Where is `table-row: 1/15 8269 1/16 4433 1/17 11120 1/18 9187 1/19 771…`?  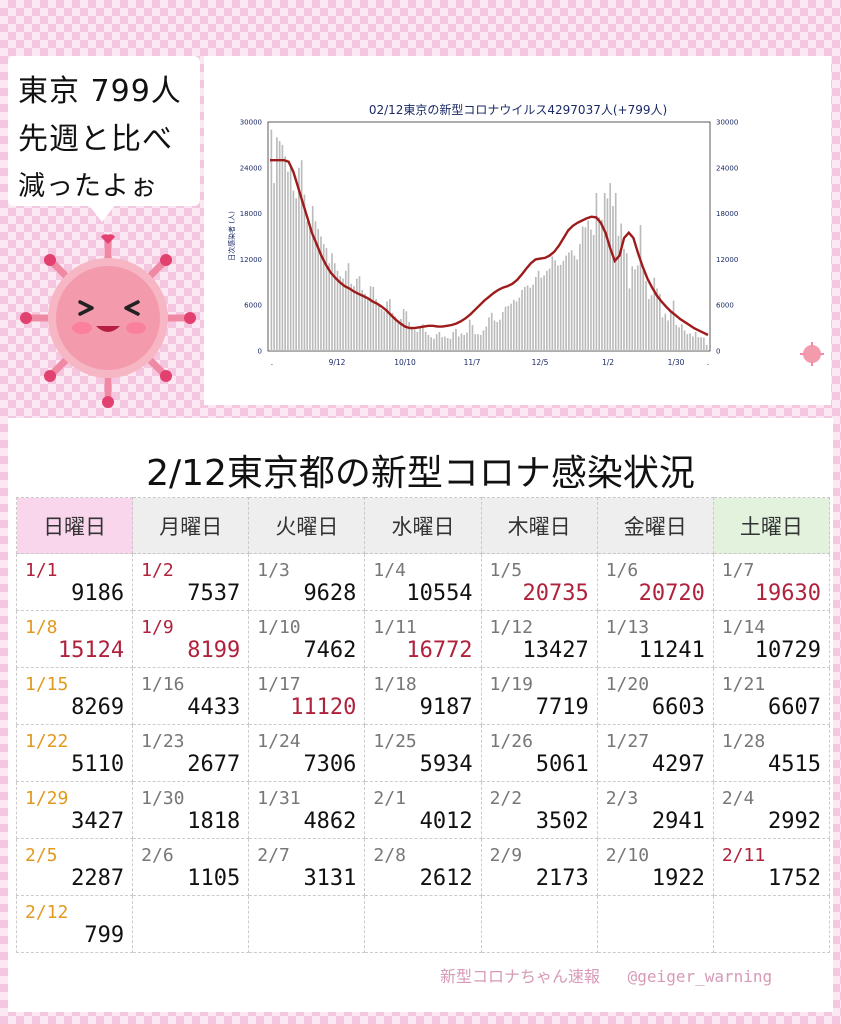 table-row: 1/15 8269 1/16 4433 1/17 11120 1/18 9187 1/19 771… is located at coordinates (423, 696).